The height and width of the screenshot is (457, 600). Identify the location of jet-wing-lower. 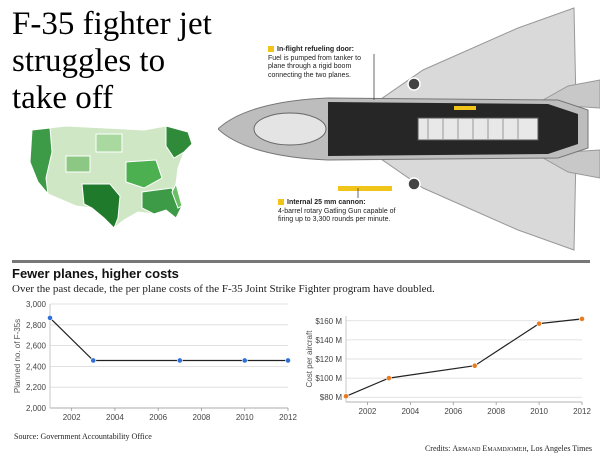
(471, 200).